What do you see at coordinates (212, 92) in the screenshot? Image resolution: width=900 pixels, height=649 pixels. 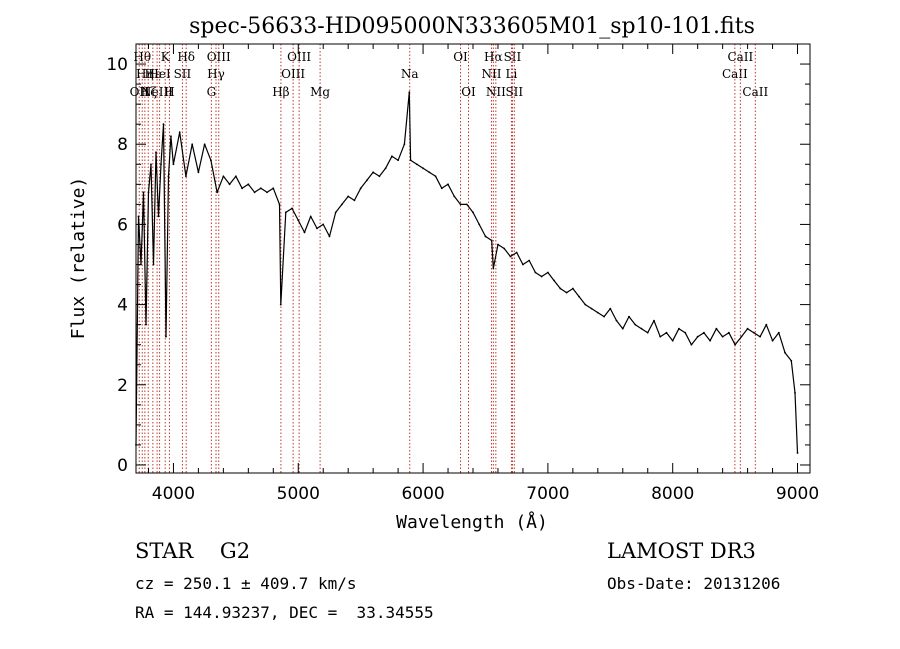 I see `spectral-line-label: G` at bounding box center [212, 92].